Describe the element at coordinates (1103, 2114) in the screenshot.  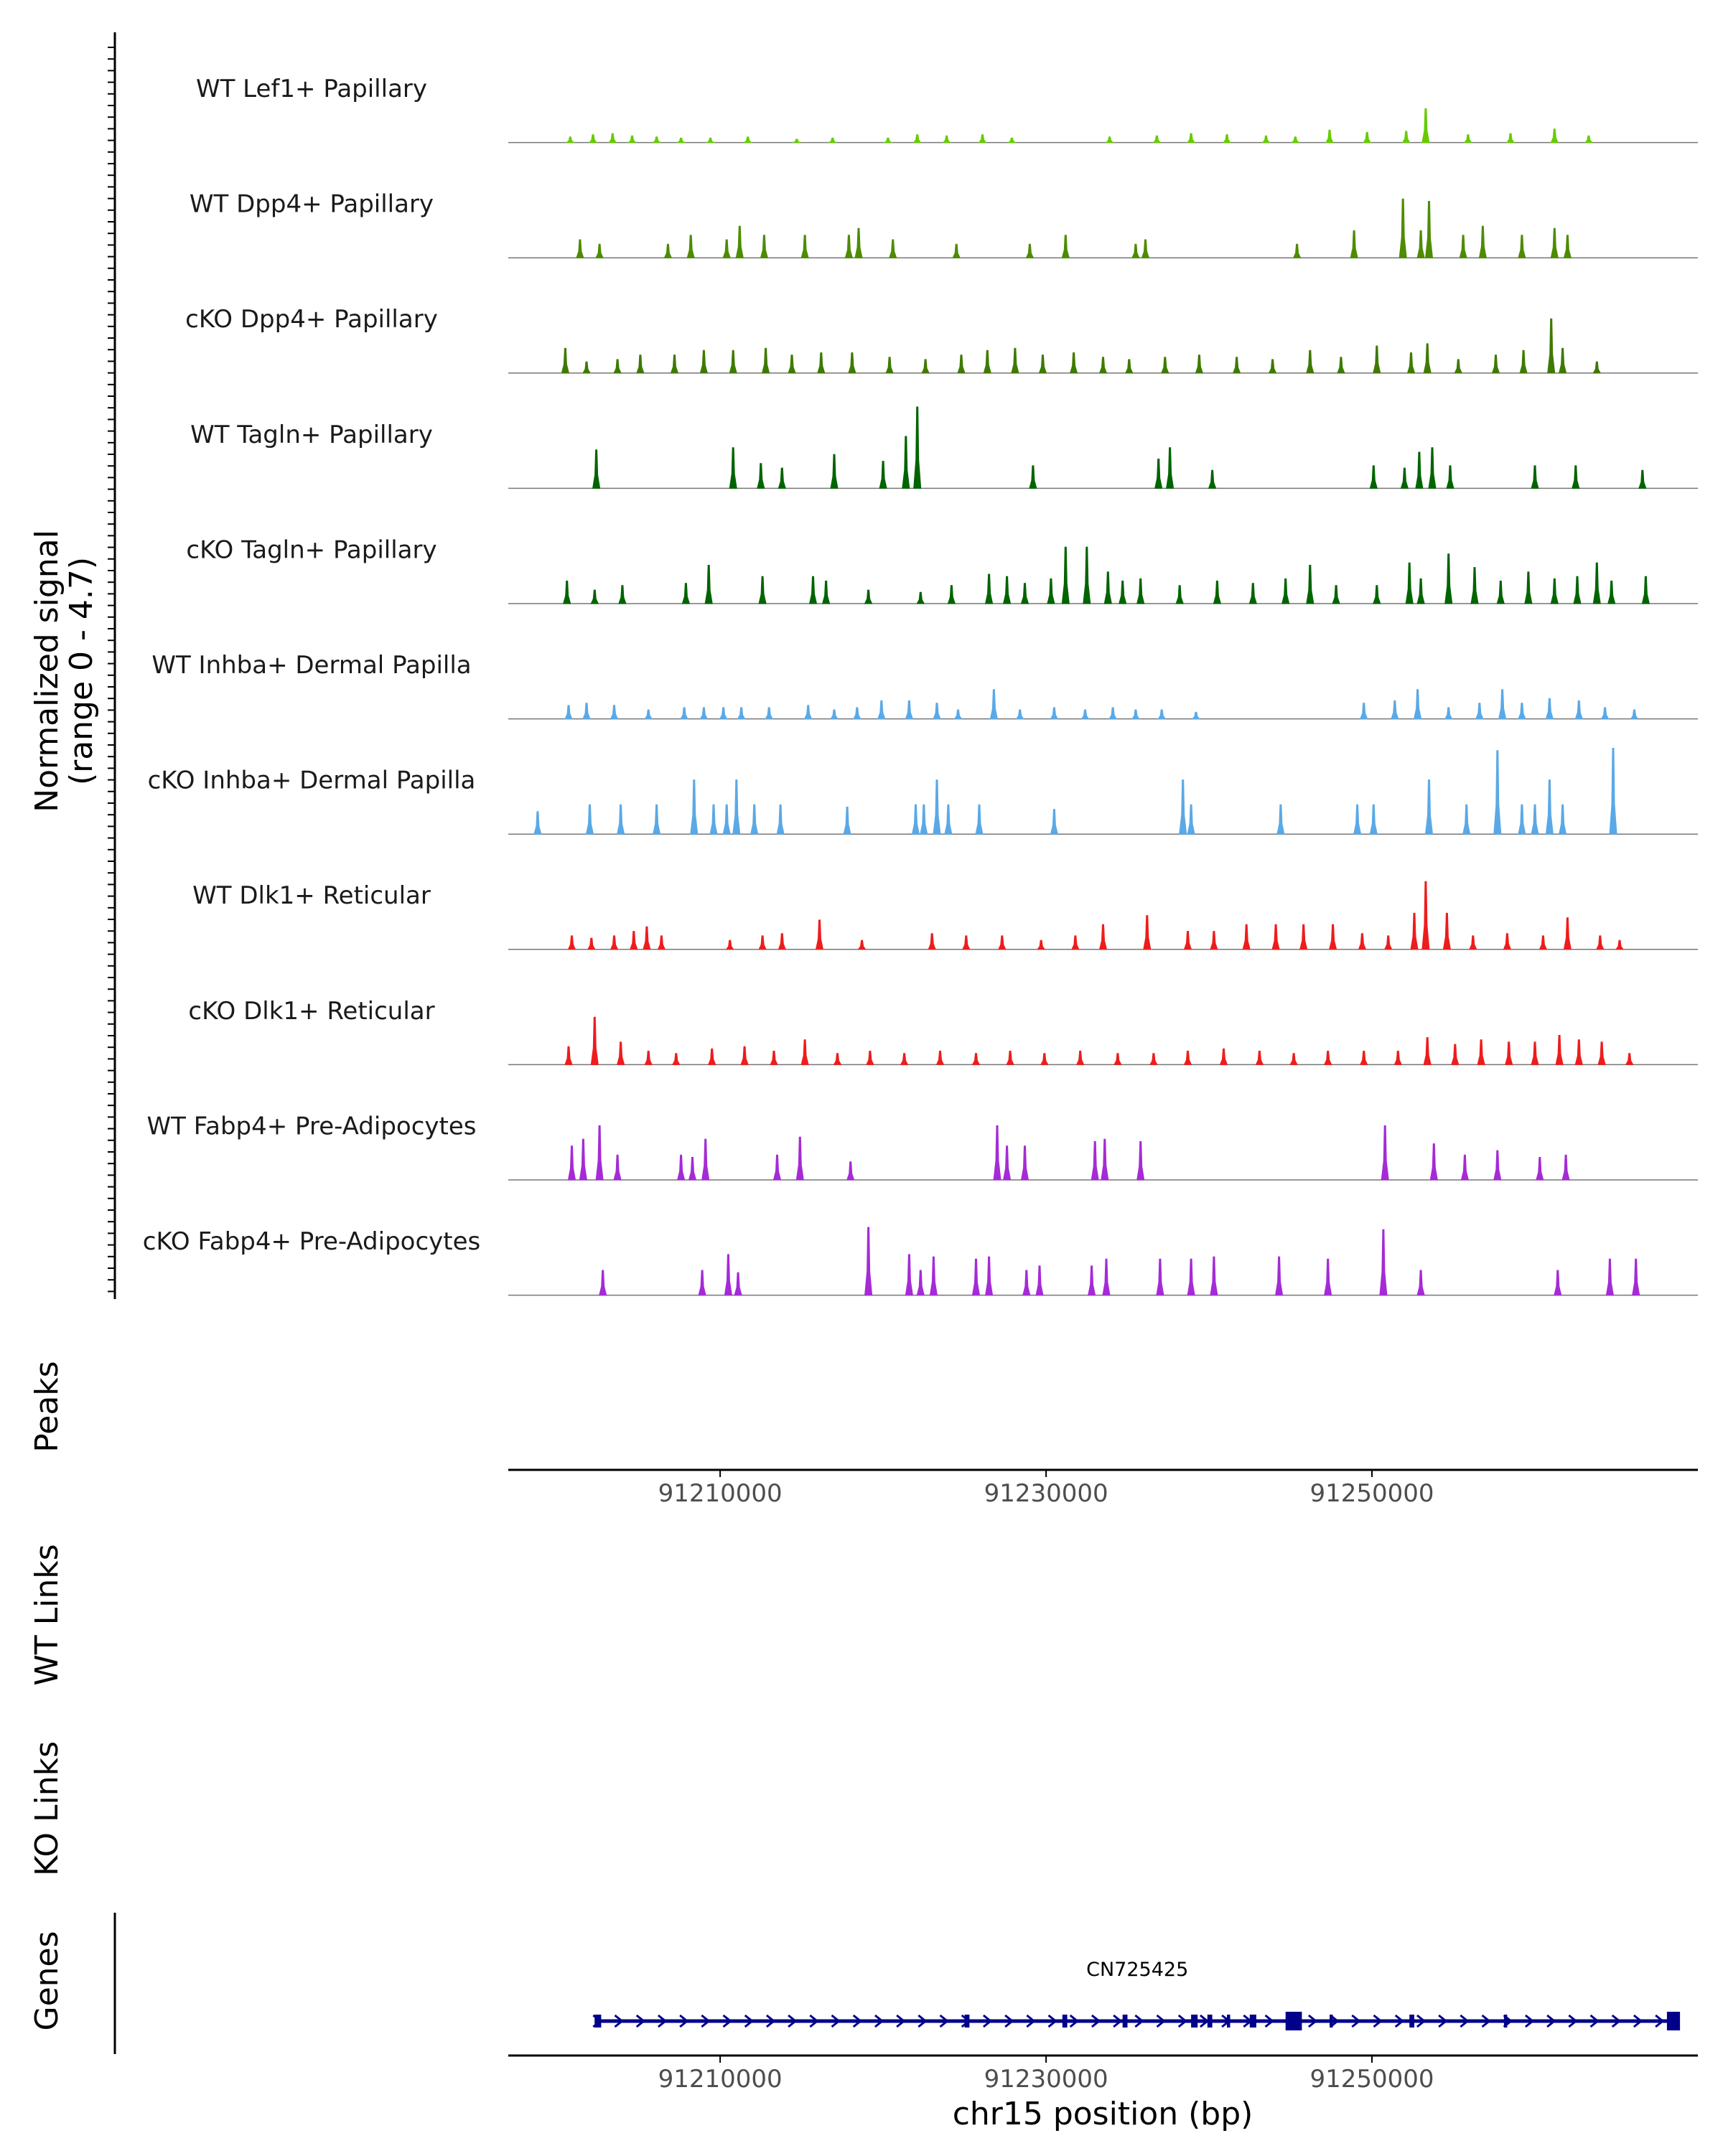
I see `x-axis-label: chr15 position (bp)` at that location.